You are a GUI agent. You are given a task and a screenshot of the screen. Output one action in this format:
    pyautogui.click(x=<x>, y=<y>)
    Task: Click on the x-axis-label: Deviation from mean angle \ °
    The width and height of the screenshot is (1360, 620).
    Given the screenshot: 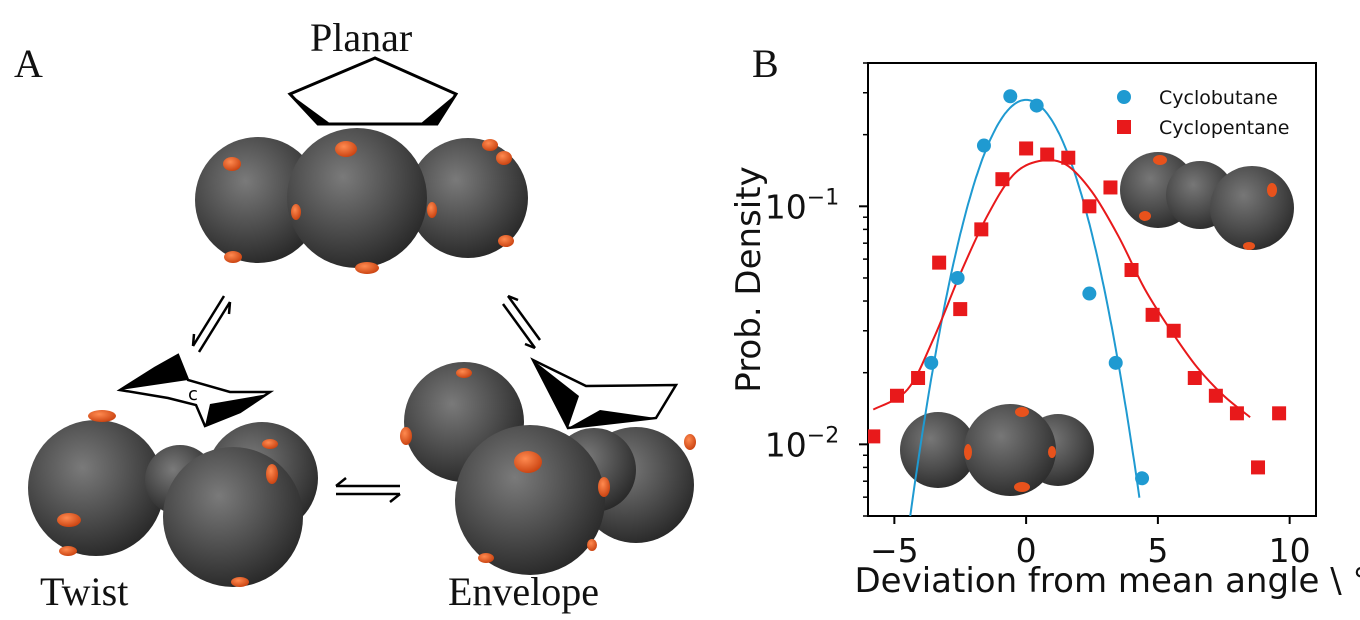 What is the action you would take?
    pyautogui.click(x=1107, y=581)
    